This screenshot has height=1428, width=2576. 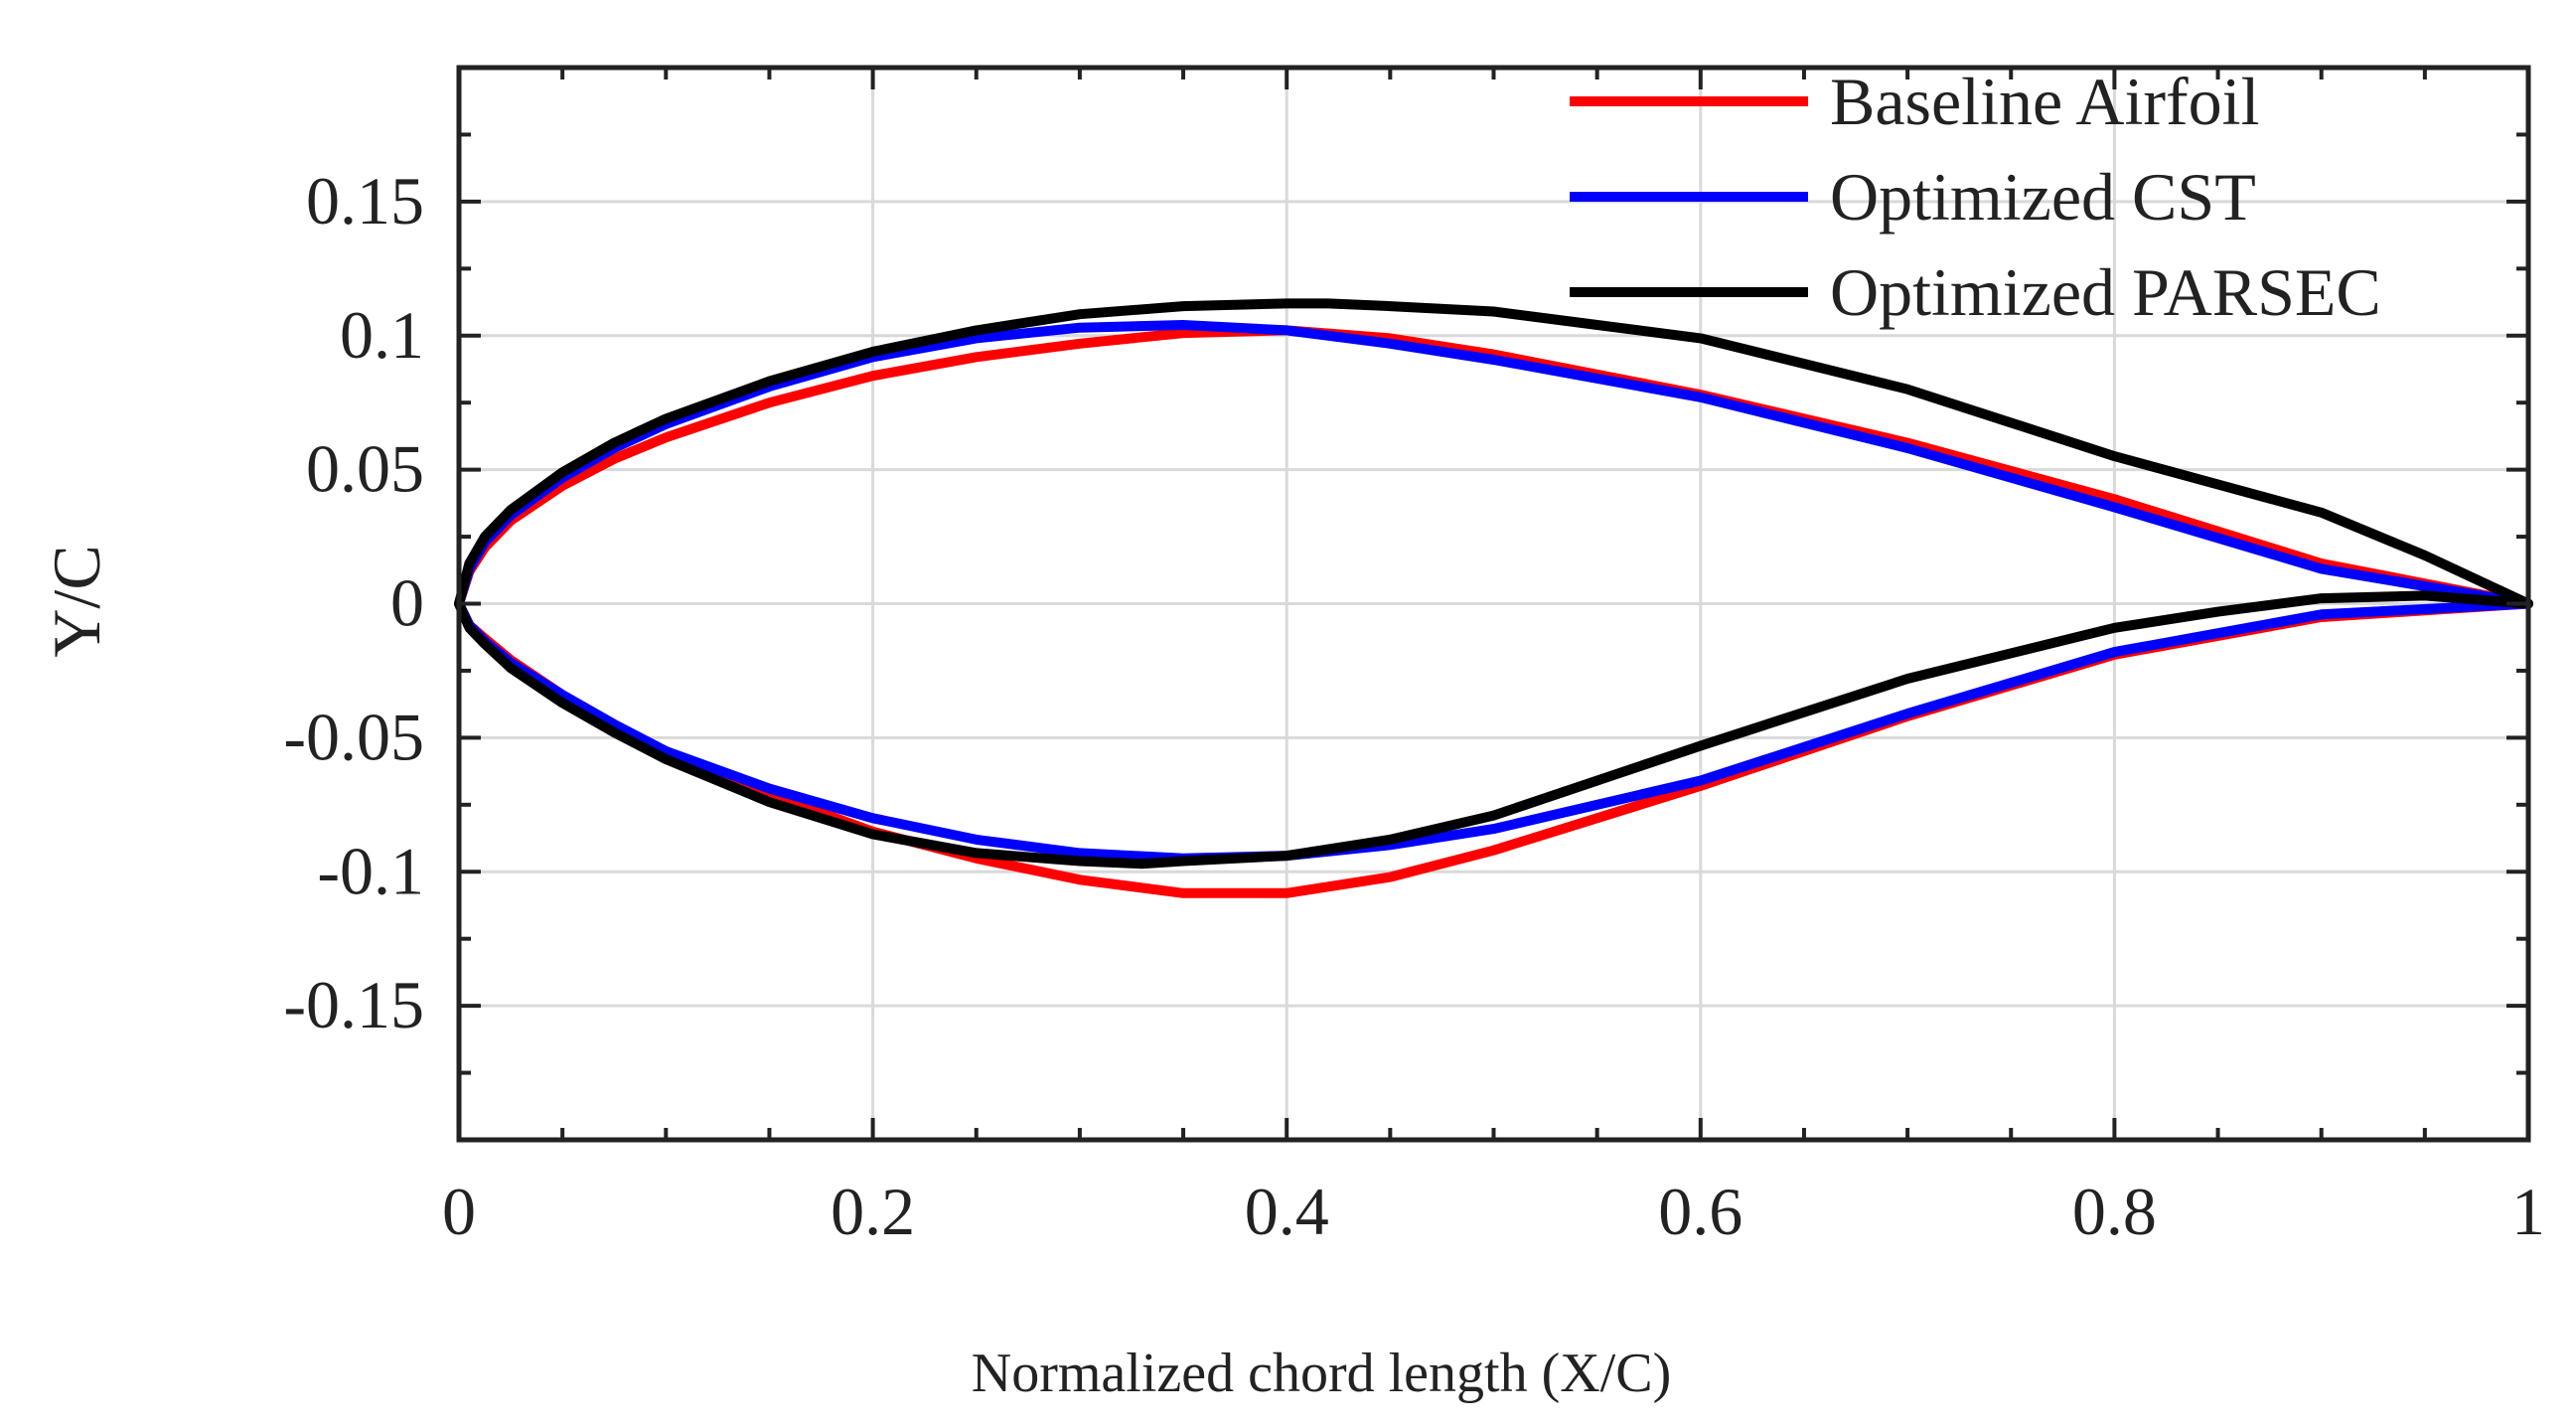 I want to click on x-tick-label: 0.4, so click(x=1287, y=1211).